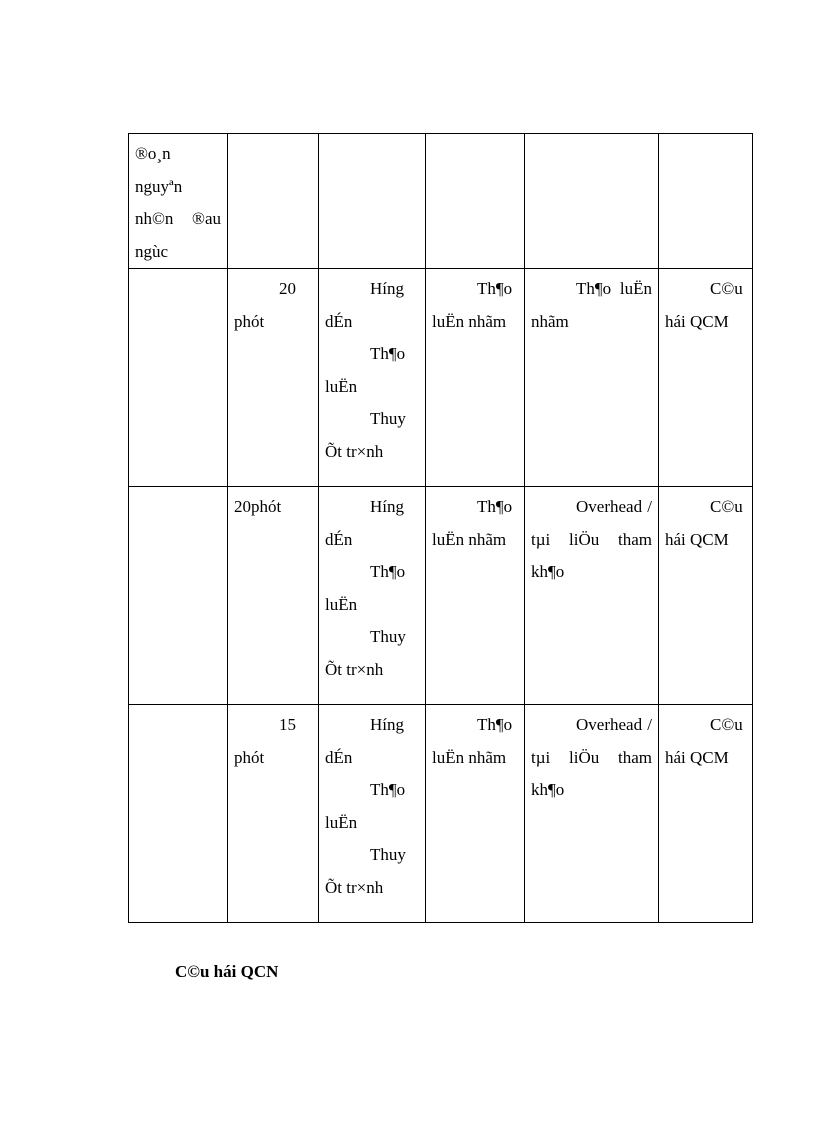  I want to click on cell-text: 15 phót, so click(265, 741).